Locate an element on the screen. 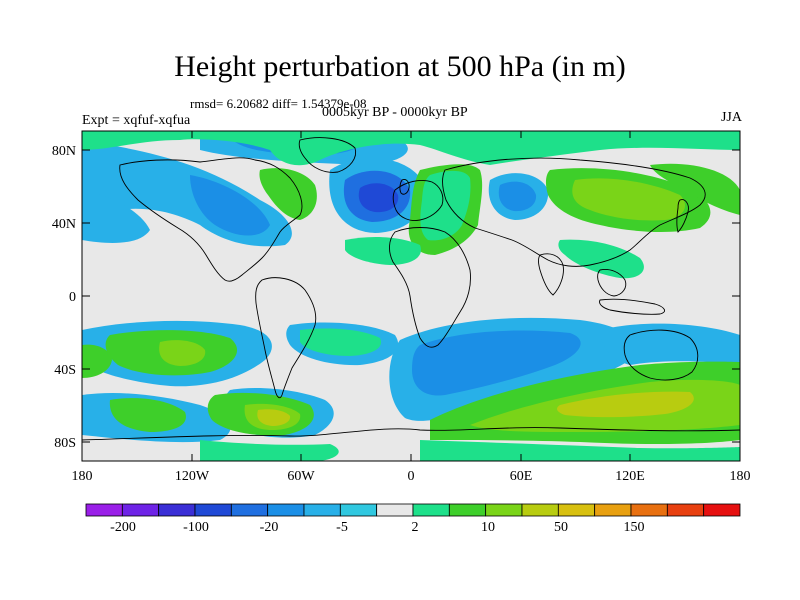  colorbar-label: 150 is located at coordinates (634, 527).